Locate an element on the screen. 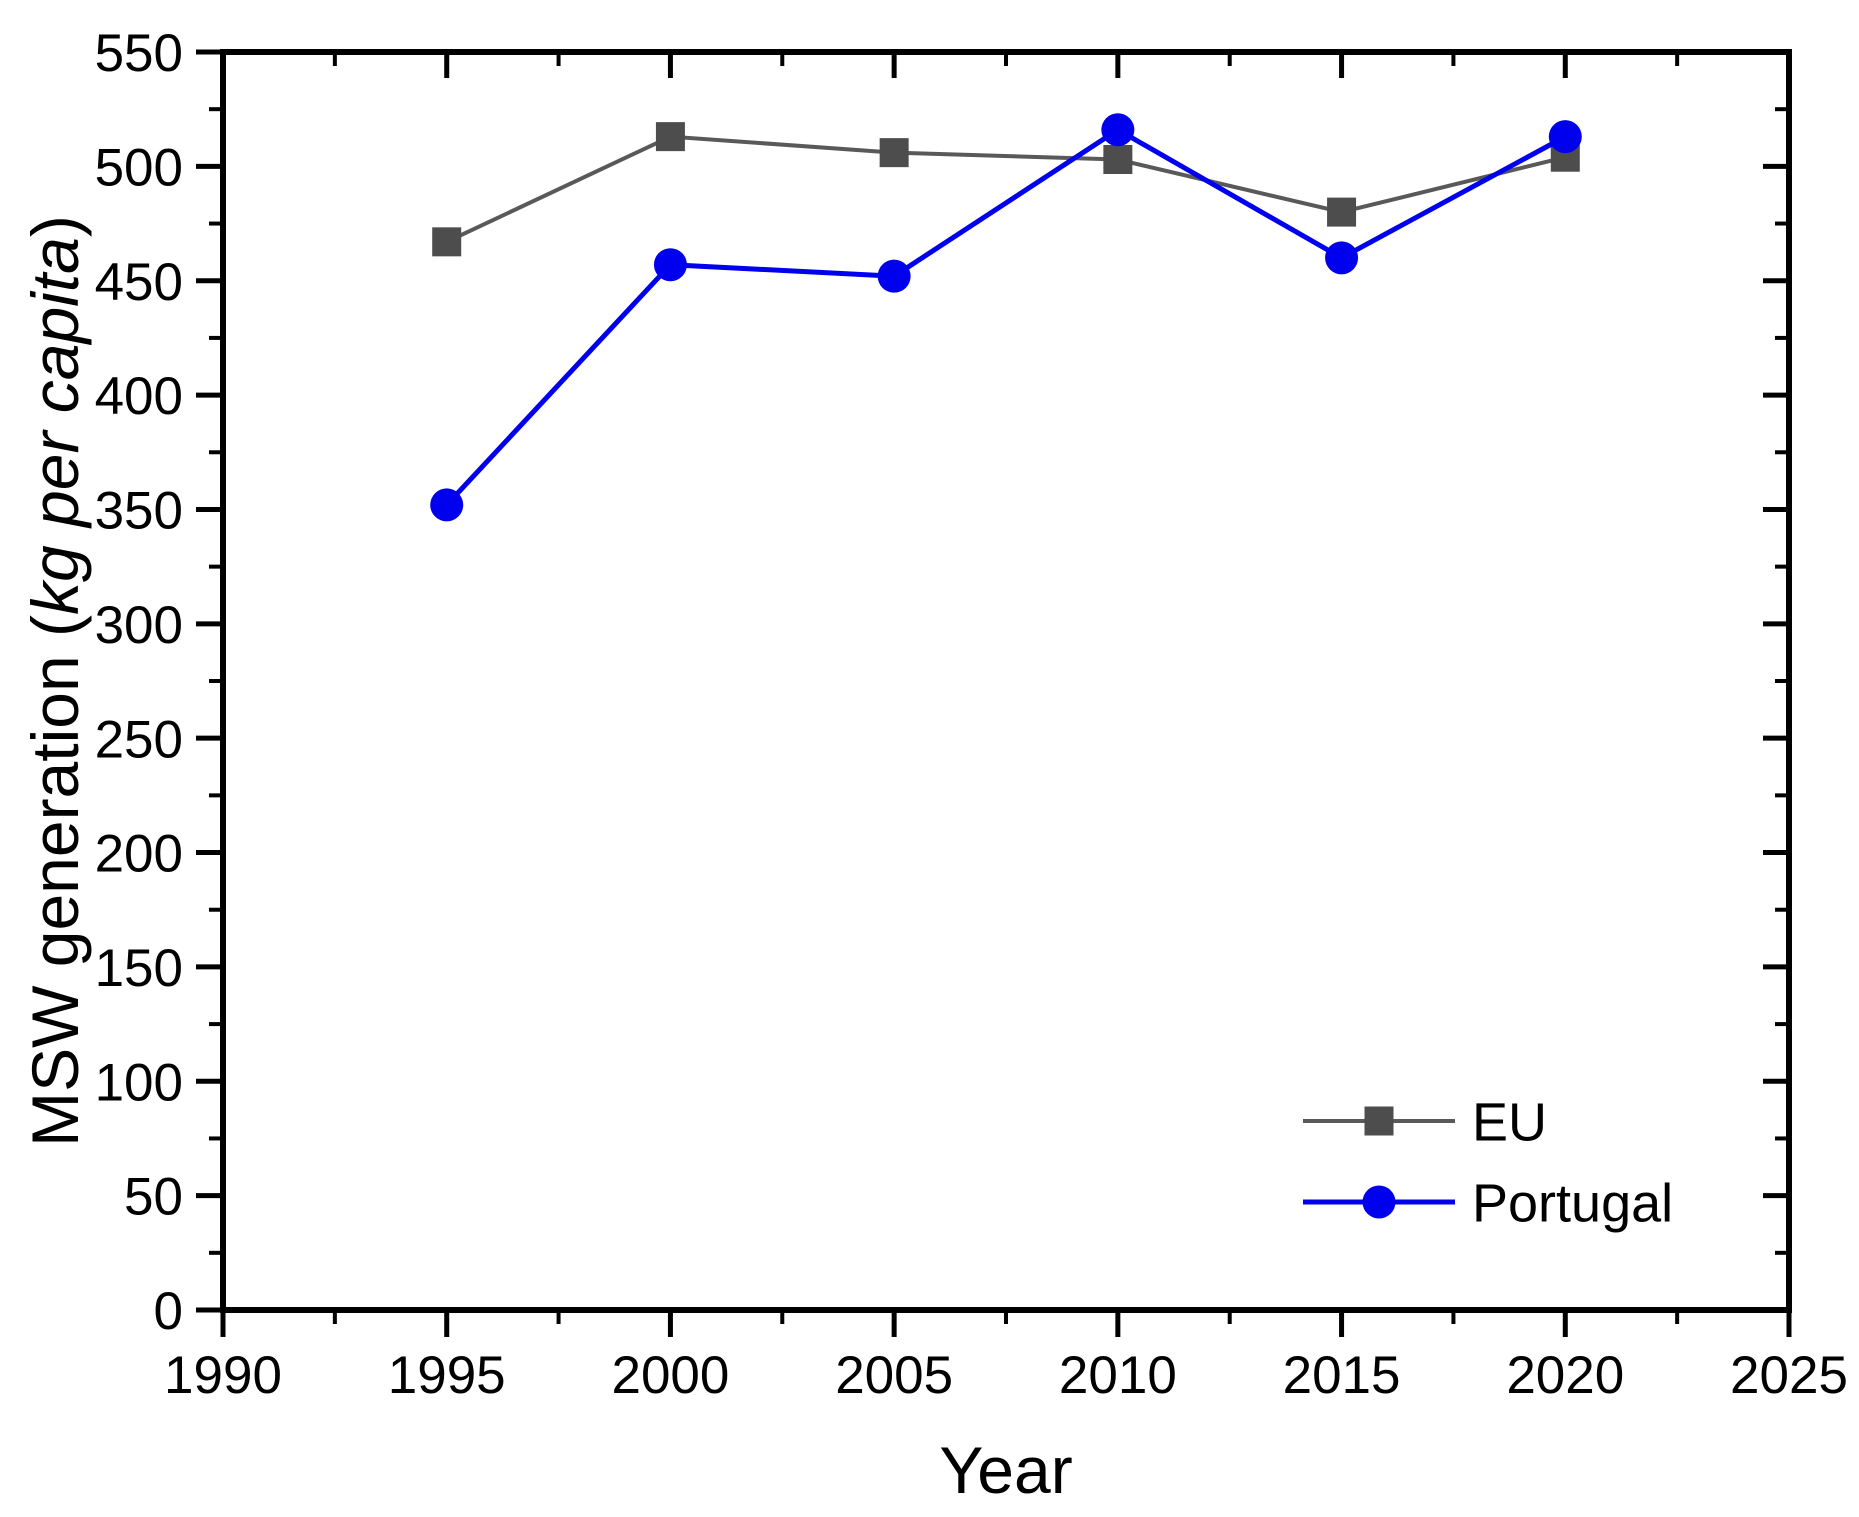 This screenshot has width=1859, height=1517. y-axis-title-italic: kg per capita is located at coordinates (55, 426).